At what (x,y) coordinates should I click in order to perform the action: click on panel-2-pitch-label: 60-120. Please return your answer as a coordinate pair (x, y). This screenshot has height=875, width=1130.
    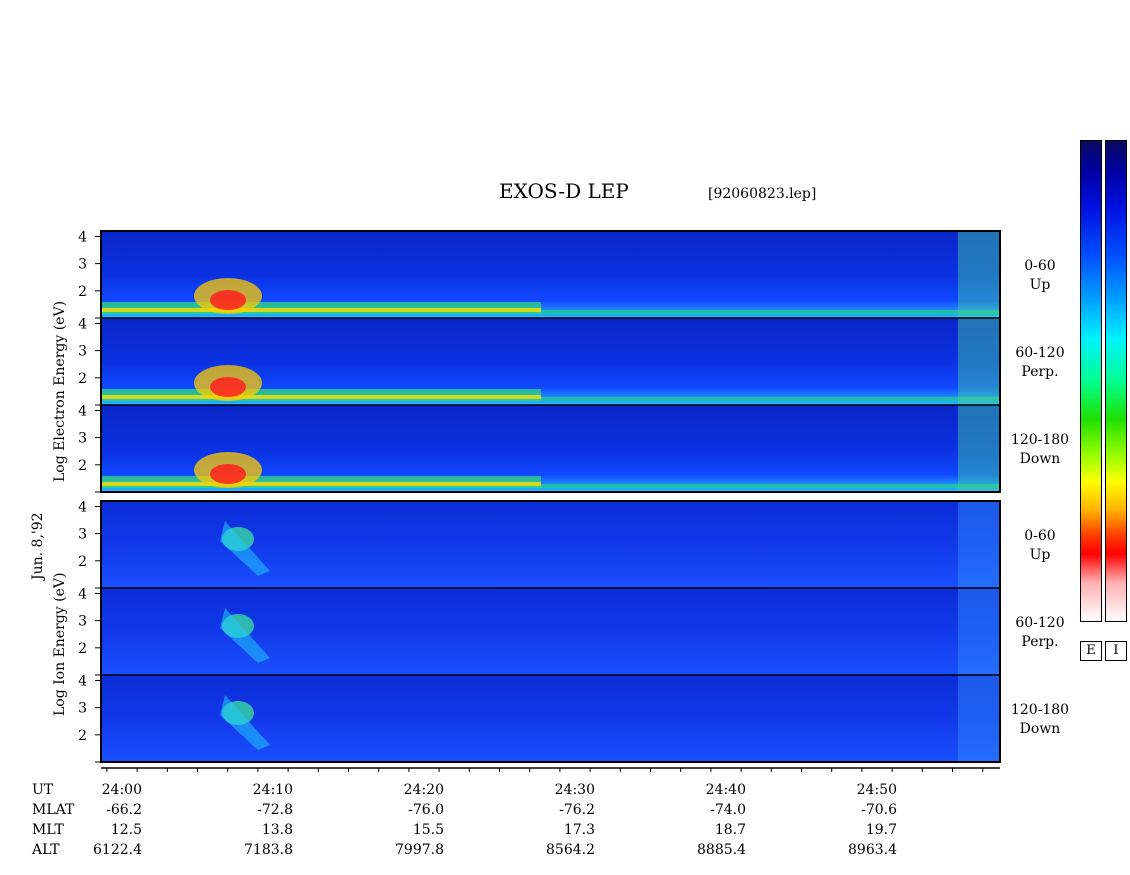
    Looking at the image, I should click on (1039, 353).